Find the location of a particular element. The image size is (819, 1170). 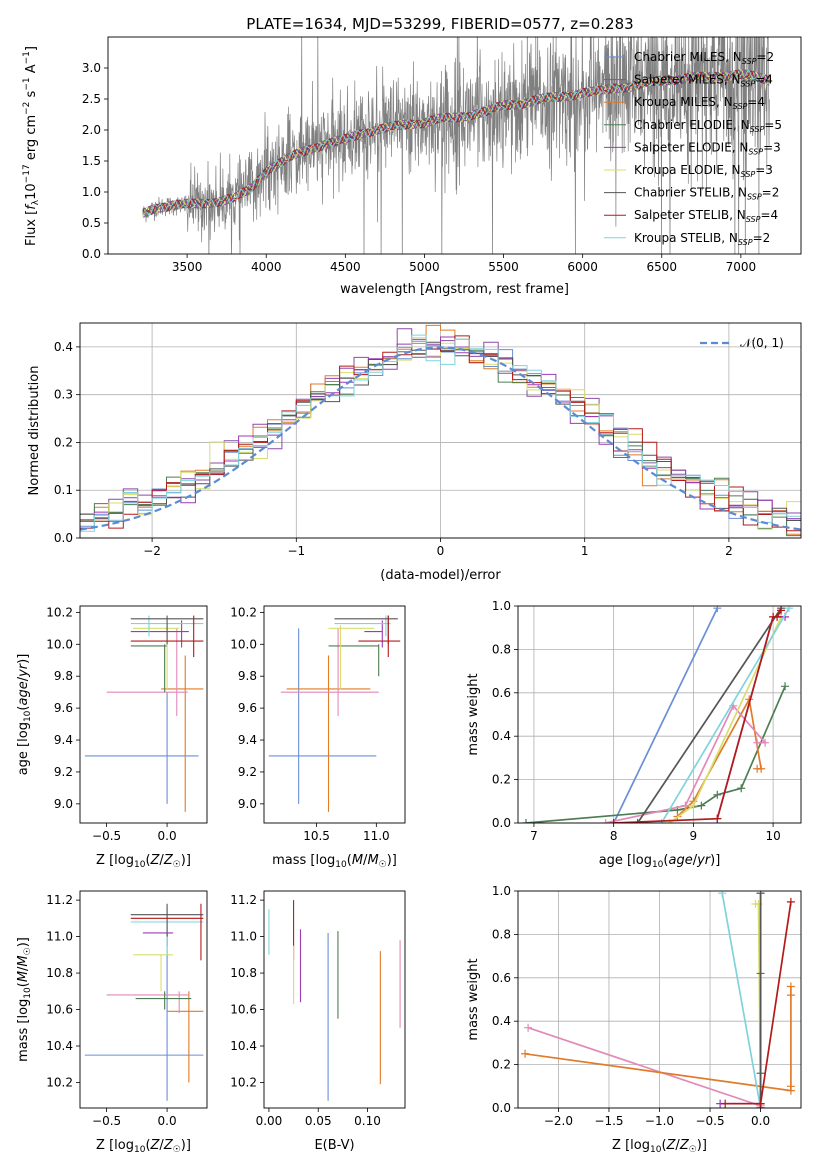

y-tick-label: 10.2 is located at coordinates (243, 612).